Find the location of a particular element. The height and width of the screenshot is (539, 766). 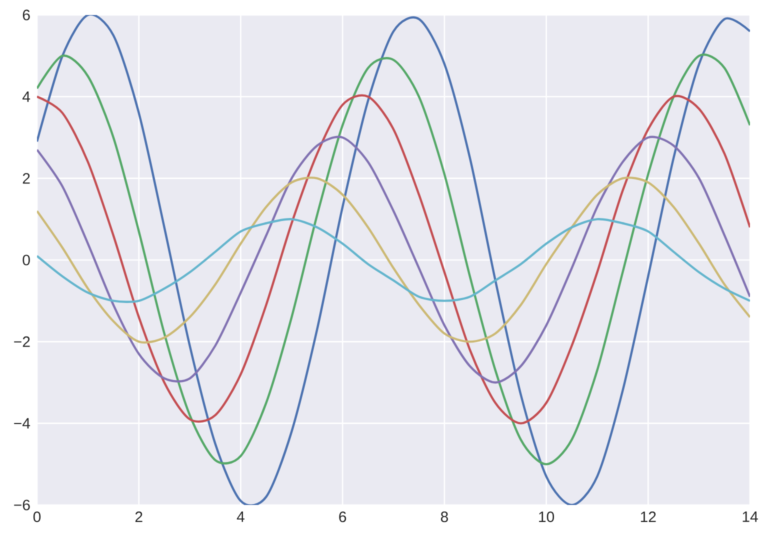

x-tick-label: 8 is located at coordinates (444, 517).